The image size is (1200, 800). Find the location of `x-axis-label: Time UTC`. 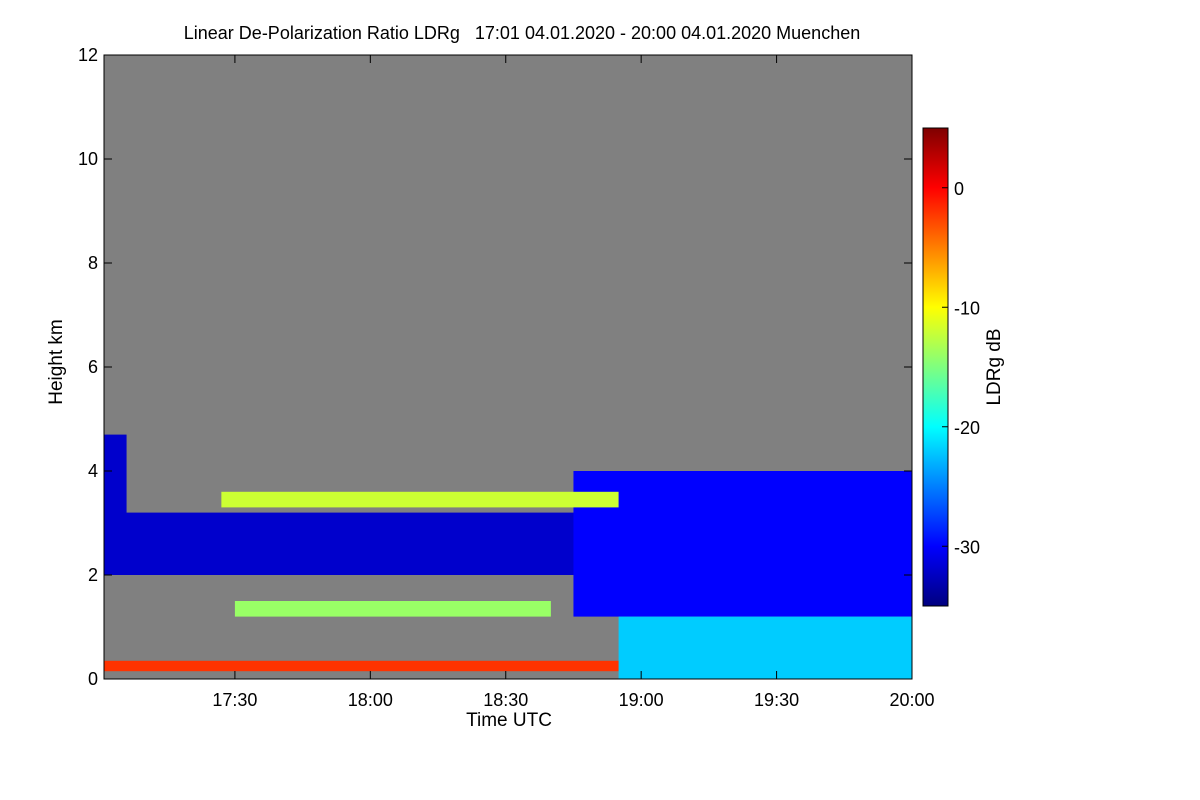

x-axis-label: Time UTC is located at coordinates (509, 720).